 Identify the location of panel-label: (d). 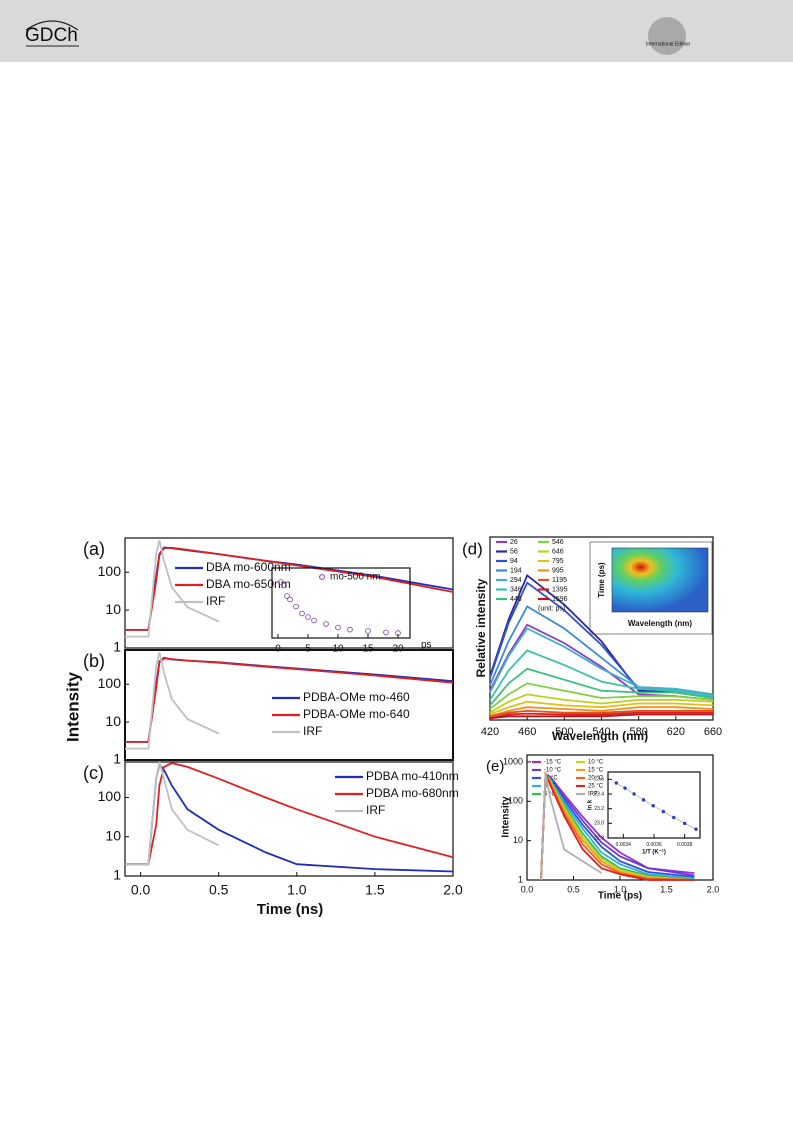
(472, 548).